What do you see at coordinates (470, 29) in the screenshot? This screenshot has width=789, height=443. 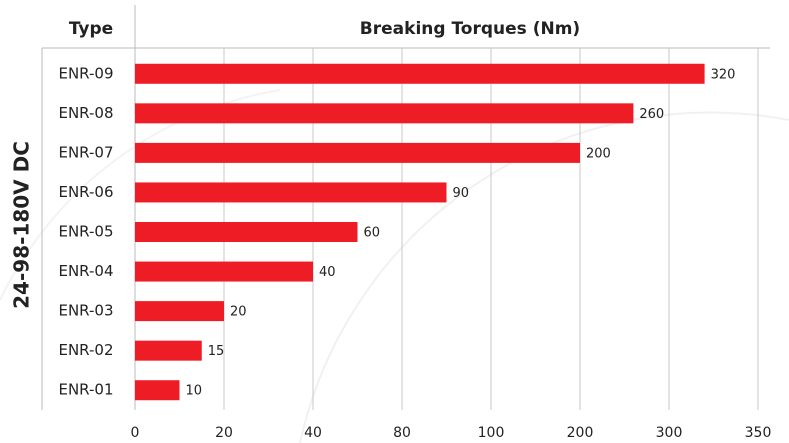 I see `chart-title: Breaking Torques (Nm)` at bounding box center [470, 29].